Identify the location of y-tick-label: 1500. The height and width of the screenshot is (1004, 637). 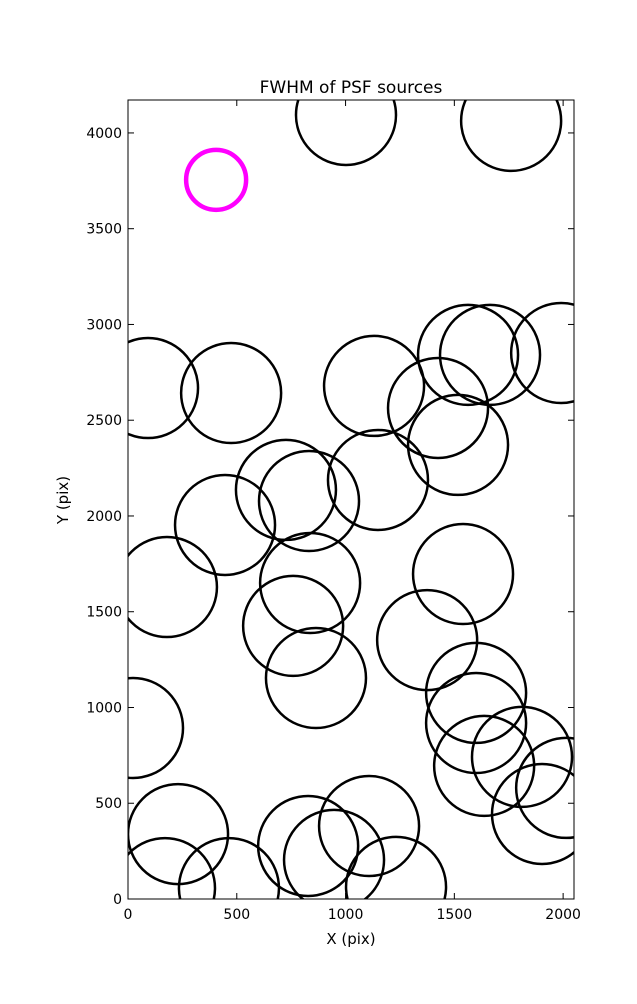
(104, 613).